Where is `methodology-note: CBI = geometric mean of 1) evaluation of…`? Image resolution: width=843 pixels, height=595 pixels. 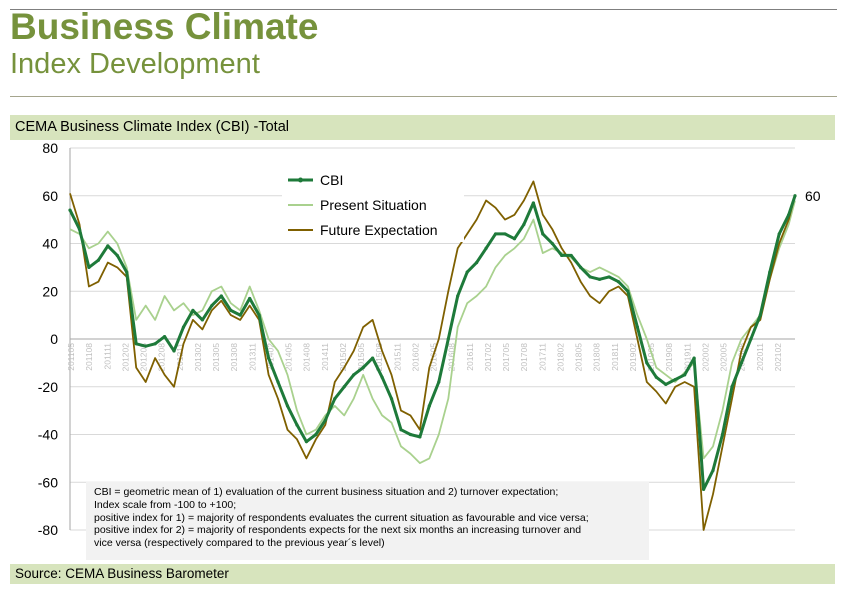 methodology-note: CBI = geometric mean of 1) evaluation of… is located at coordinates (367, 521).